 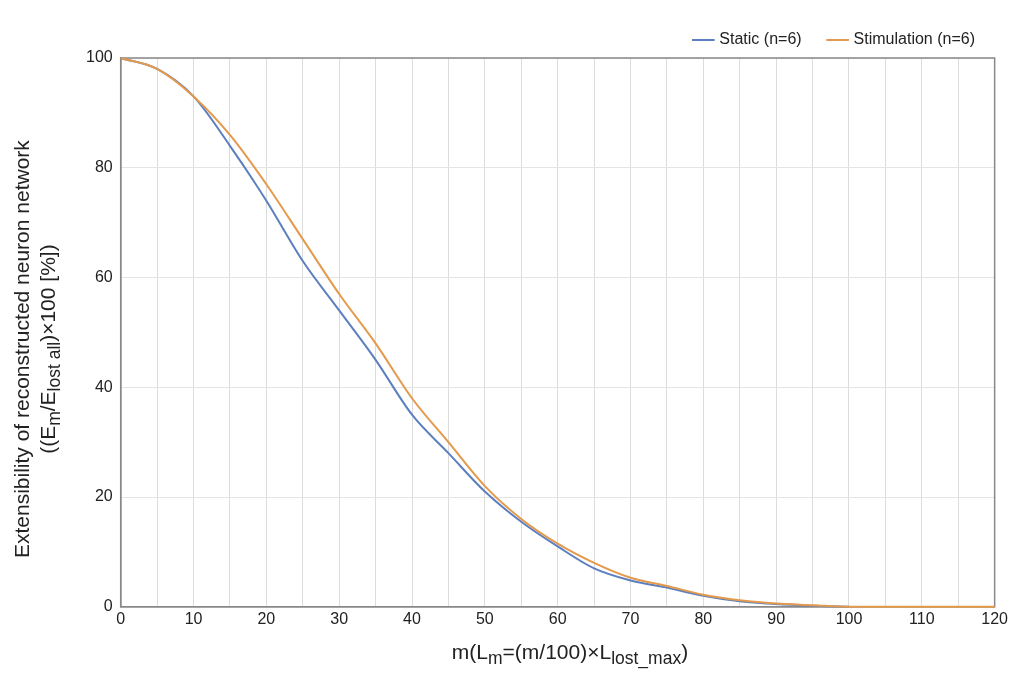 I want to click on x-tick-label: 30, so click(x=339, y=618).